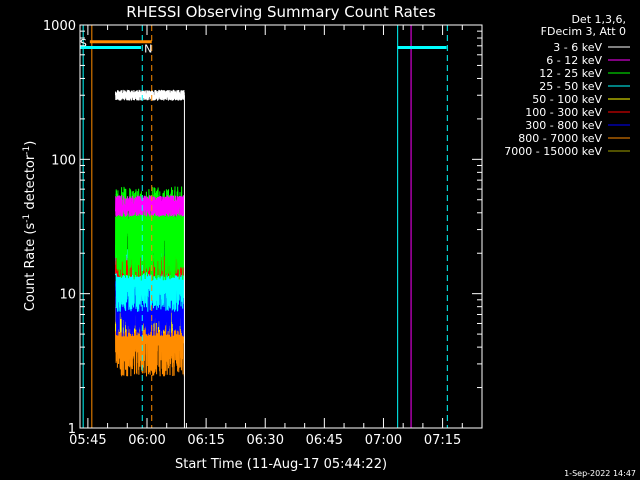 Image resolution: width=640 pixels, height=480 pixels. I want to click on legend-label: 7000 - 15000 keV, so click(553, 151).